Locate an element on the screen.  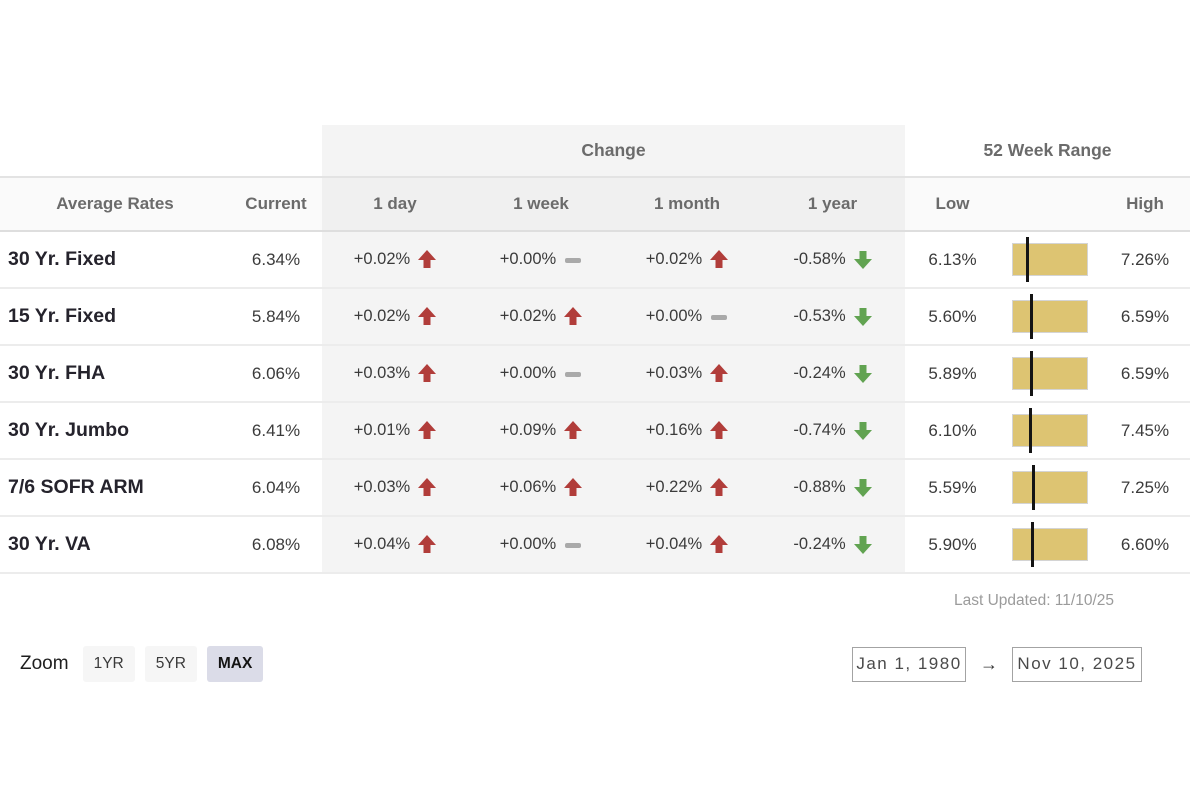
range-low-value: 5.59% is located at coordinates (952, 487).